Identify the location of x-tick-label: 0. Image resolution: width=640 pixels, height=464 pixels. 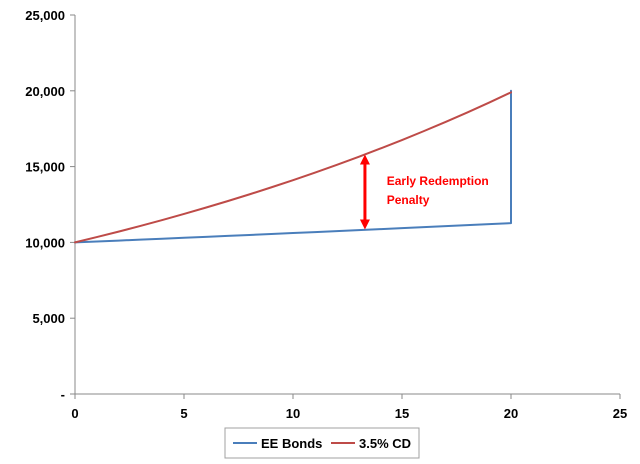
(74, 413).